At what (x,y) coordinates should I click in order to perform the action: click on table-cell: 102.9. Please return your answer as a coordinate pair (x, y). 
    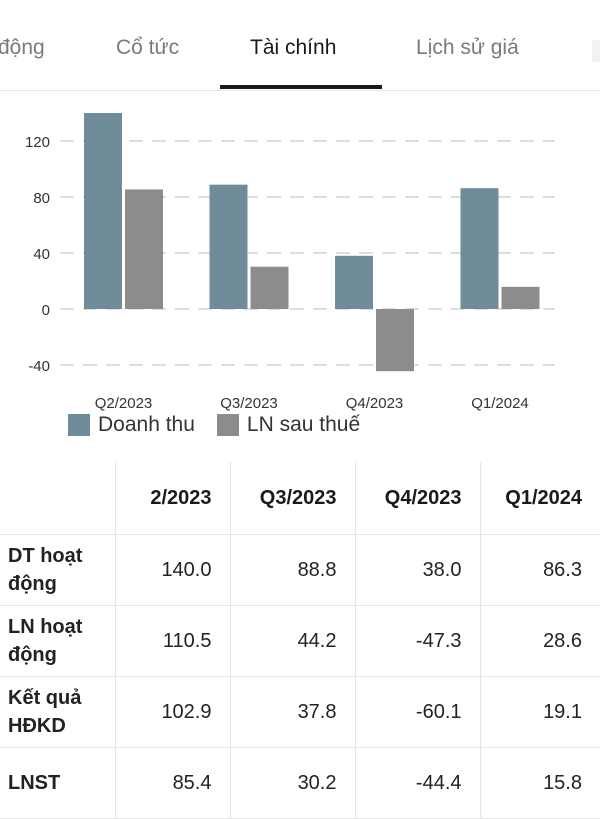
    Looking at the image, I should click on (173, 712).